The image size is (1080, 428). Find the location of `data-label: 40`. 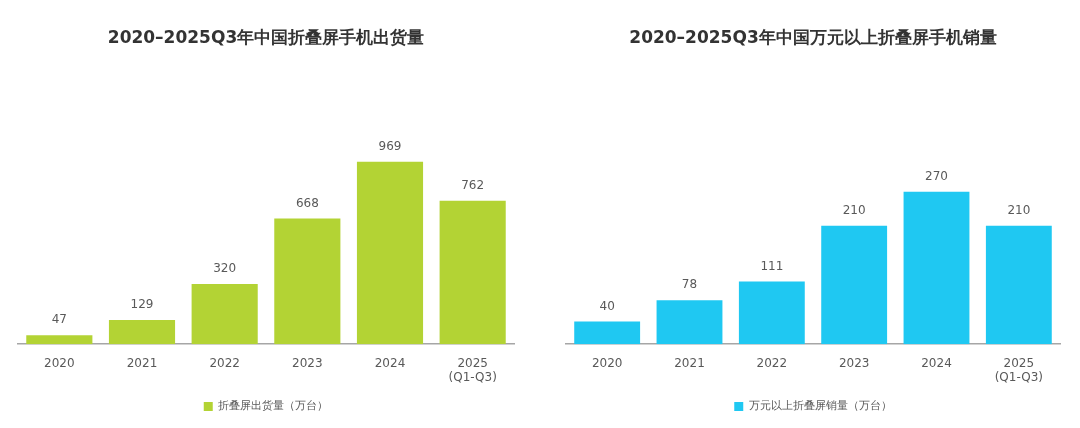

data-label: 40 is located at coordinates (607, 305).